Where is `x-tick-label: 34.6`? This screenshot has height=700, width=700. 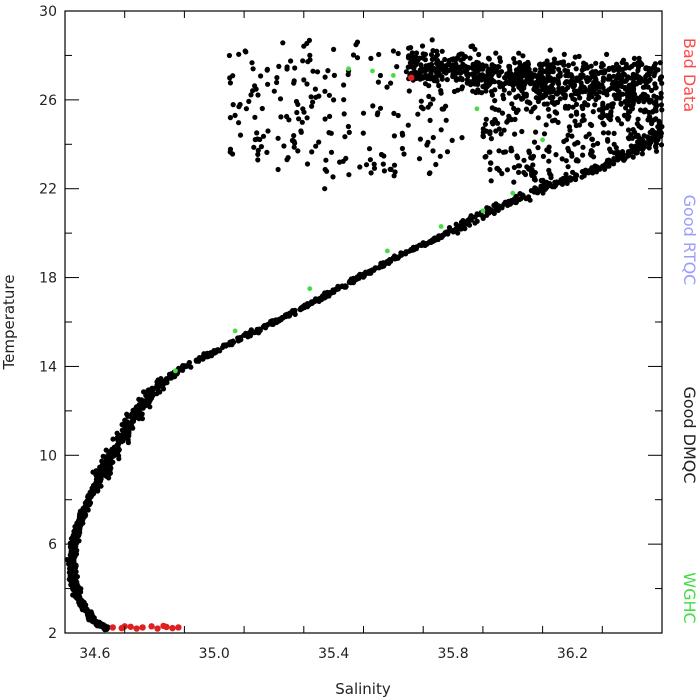
x-tick-label: 34.6 is located at coordinates (94, 654).